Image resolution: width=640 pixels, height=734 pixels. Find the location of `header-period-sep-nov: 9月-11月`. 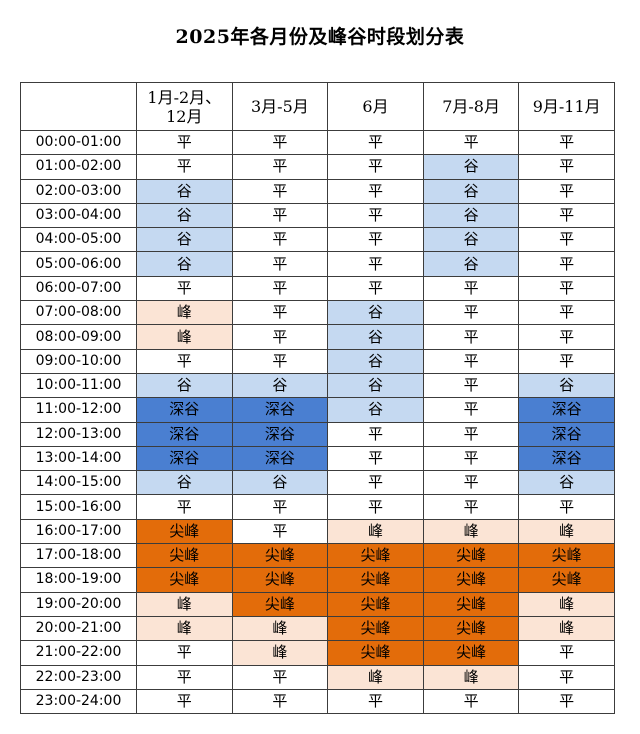

header-period-sep-nov: 9月-11月 is located at coordinates (566, 106).